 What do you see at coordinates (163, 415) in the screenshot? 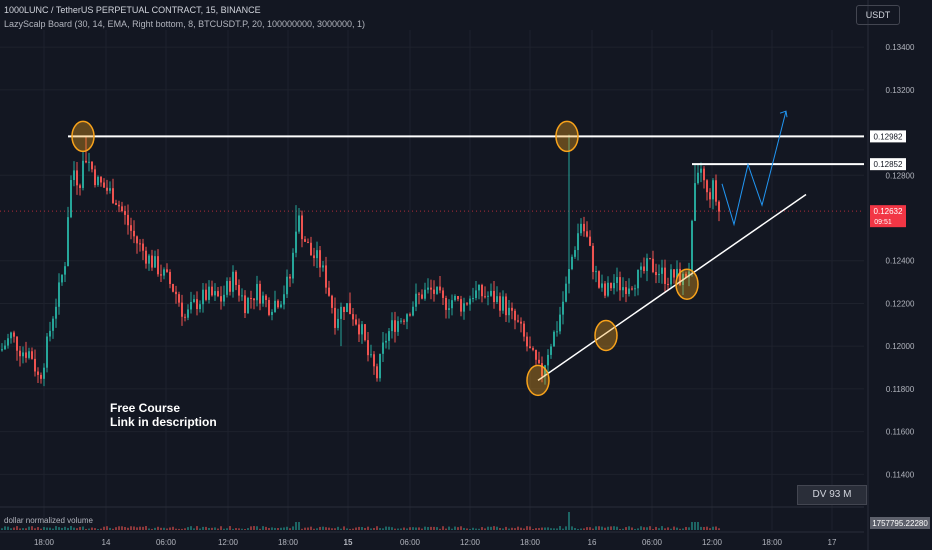
I see `annotation-text: Free Course Link in description` at bounding box center [163, 415].